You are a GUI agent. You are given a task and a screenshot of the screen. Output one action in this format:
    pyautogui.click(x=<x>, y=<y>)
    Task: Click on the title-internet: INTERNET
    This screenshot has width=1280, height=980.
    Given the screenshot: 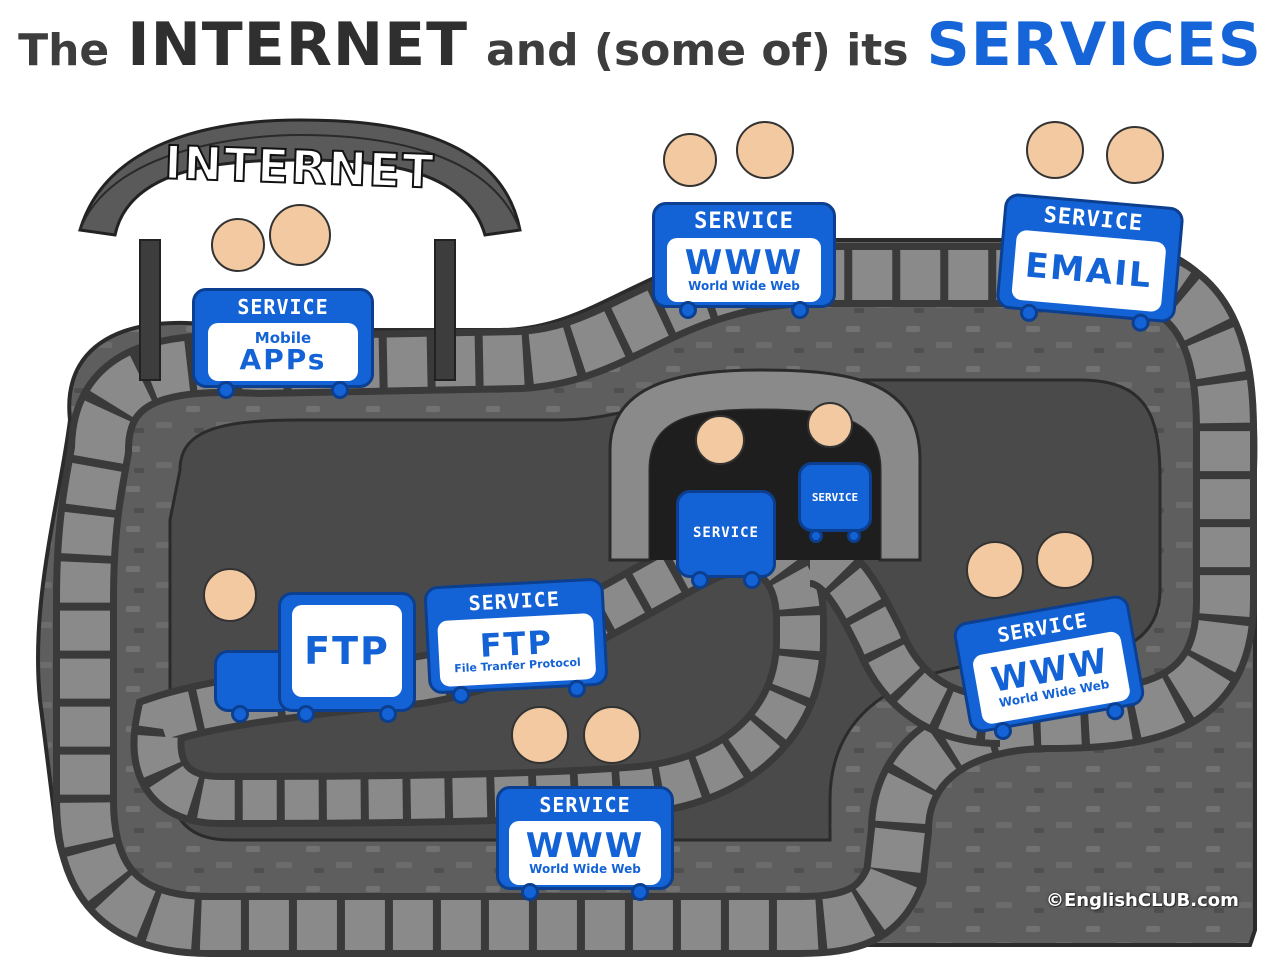 What is the action you would take?
    pyautogui.click(x=298, y=45)
    